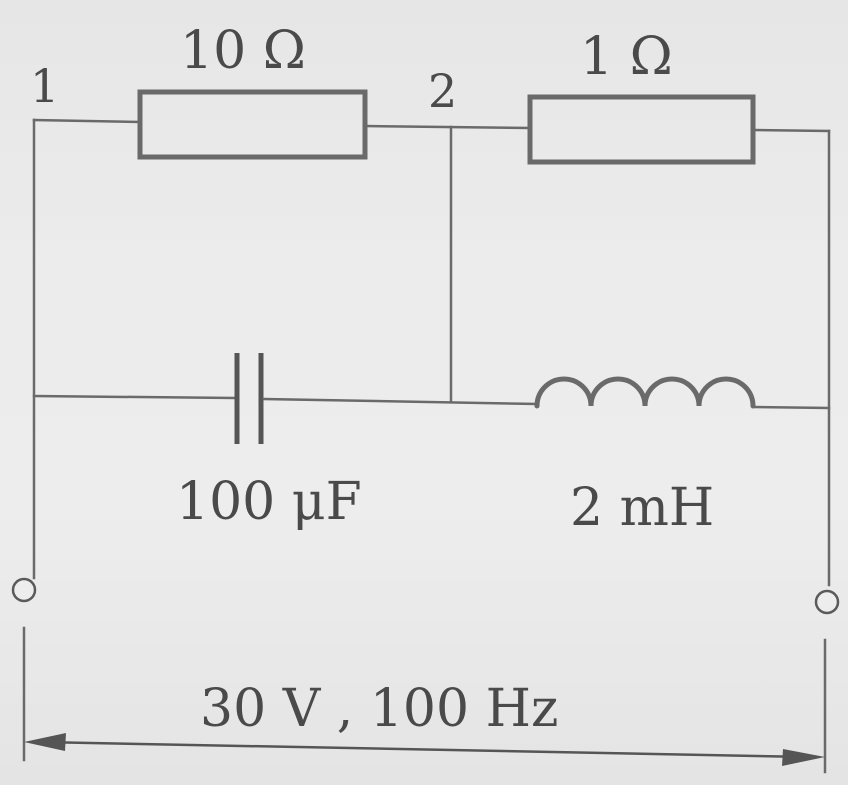  What do you see at coordinates (791, 407) in the screenshot?
I see `wire-bottom-right` at bounding box center [791, 407].